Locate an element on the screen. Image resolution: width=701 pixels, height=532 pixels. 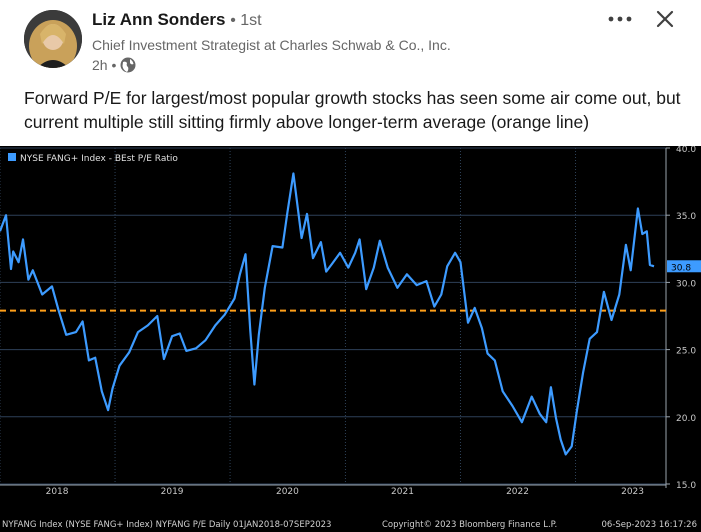
author-name: Liz Ann Sonders is located at coordinates (159, 19).